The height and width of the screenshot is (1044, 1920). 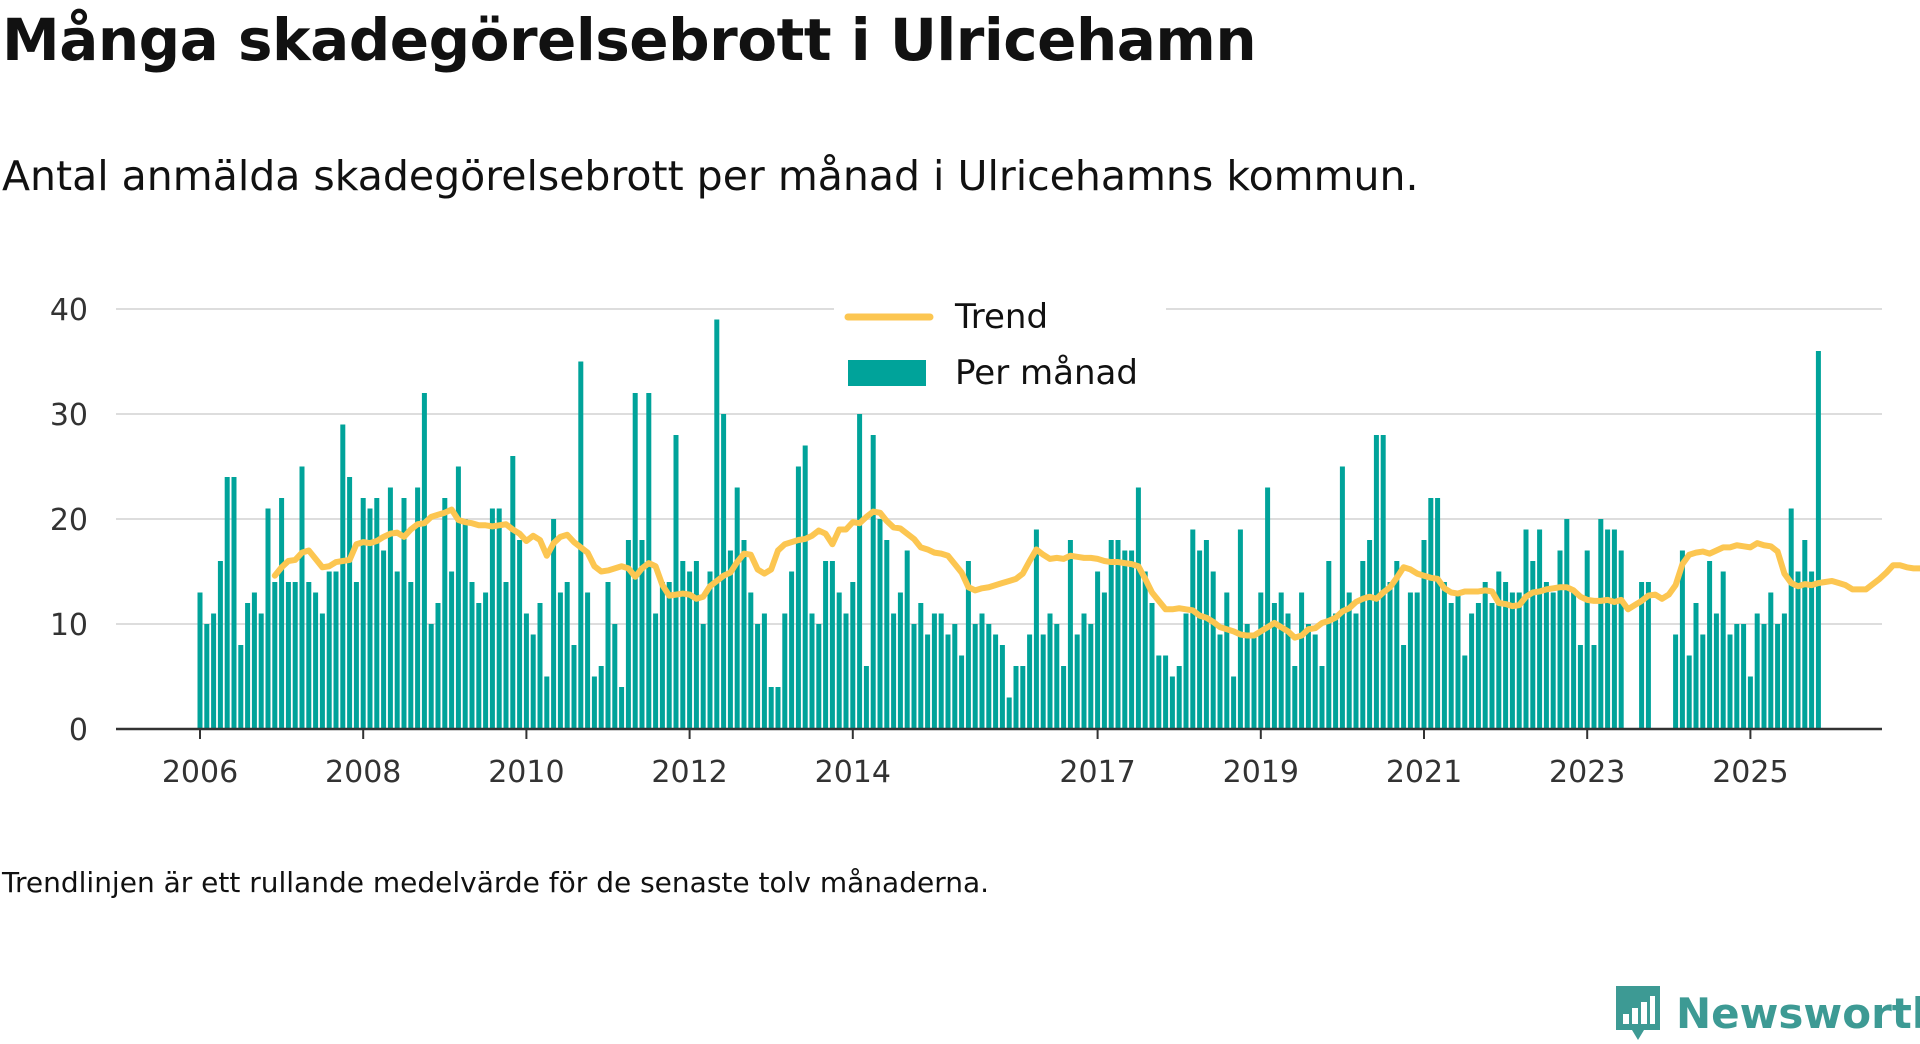 I want to click on x-tick-label: 2010, so click(x=526, y=772).